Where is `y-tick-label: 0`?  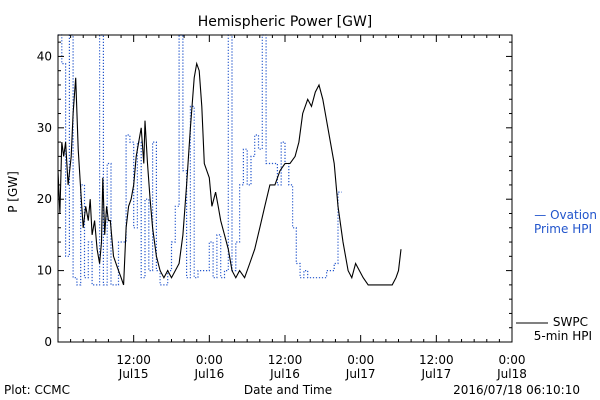 y-tick-label: 0 is located at coordinates (48, 342).